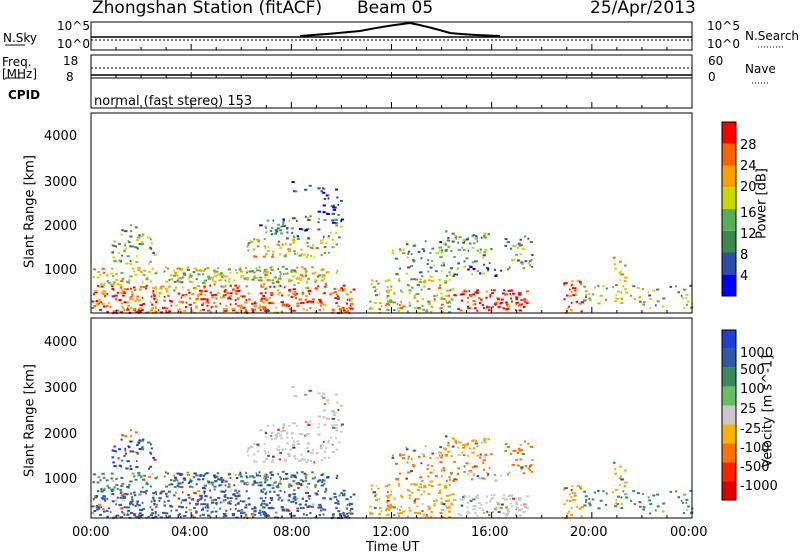 The height and width of the screenshot is (554, 800). What do you see at coordinates (772, 36) in the screenshot?
I see `noise-search-label: N.Search` at bounding box center [772, 36].